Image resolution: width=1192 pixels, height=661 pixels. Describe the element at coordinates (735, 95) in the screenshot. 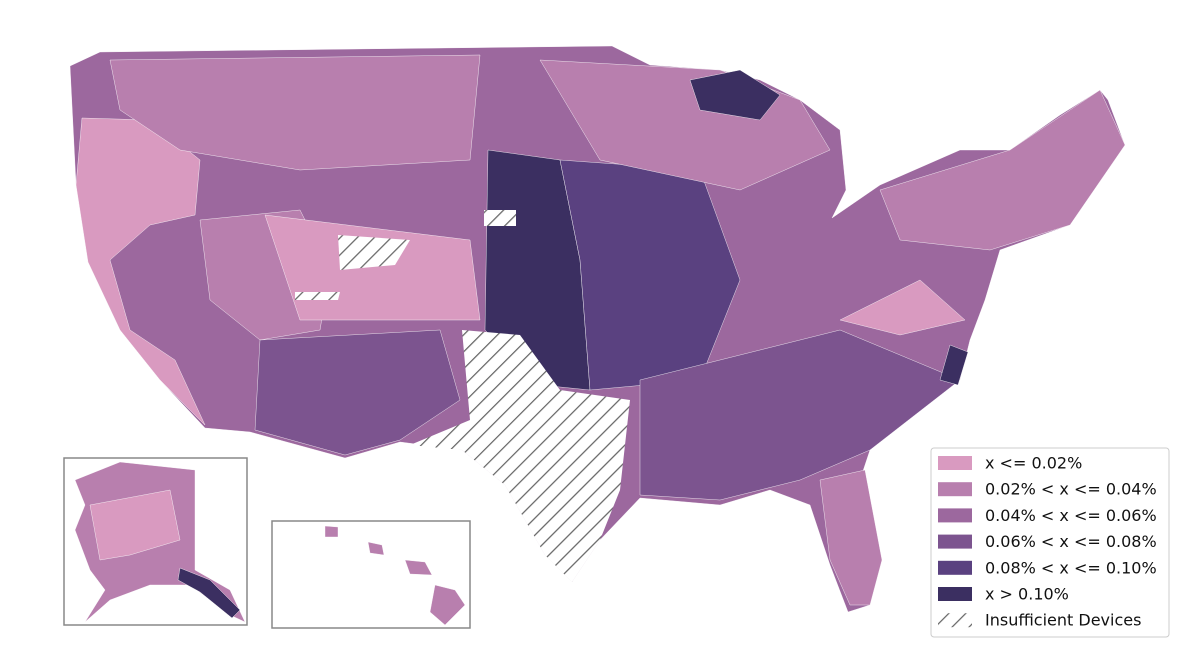

I see `lake-superior-area` at that location.